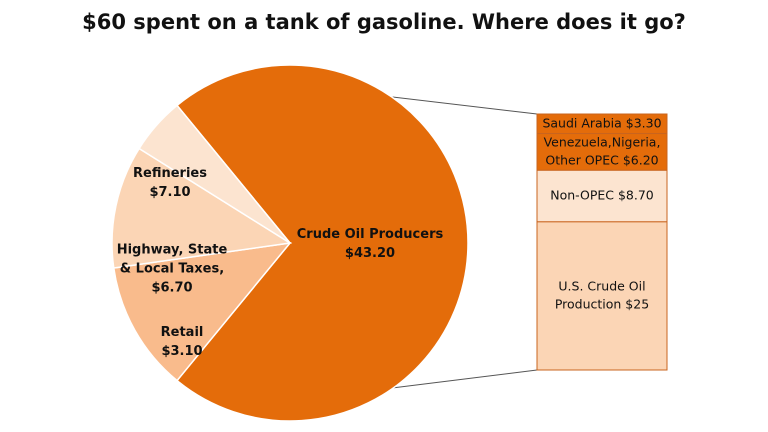 Image resolution: width=768 pixels, height=432 pixels. I want to click on pie-slice-highway-state-label: Highway, State & Local Taxes, $6.70, so click(172, 269).